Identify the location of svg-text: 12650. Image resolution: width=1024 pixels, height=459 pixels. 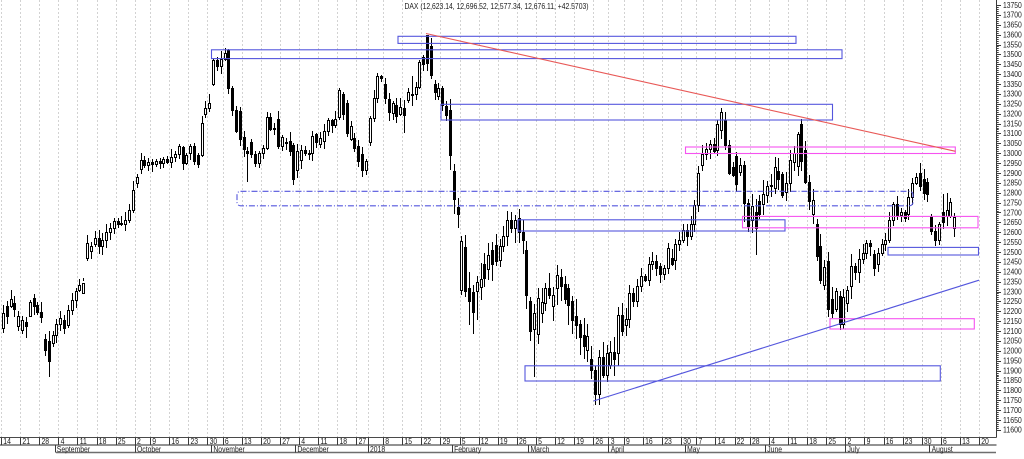
(1012, 222).